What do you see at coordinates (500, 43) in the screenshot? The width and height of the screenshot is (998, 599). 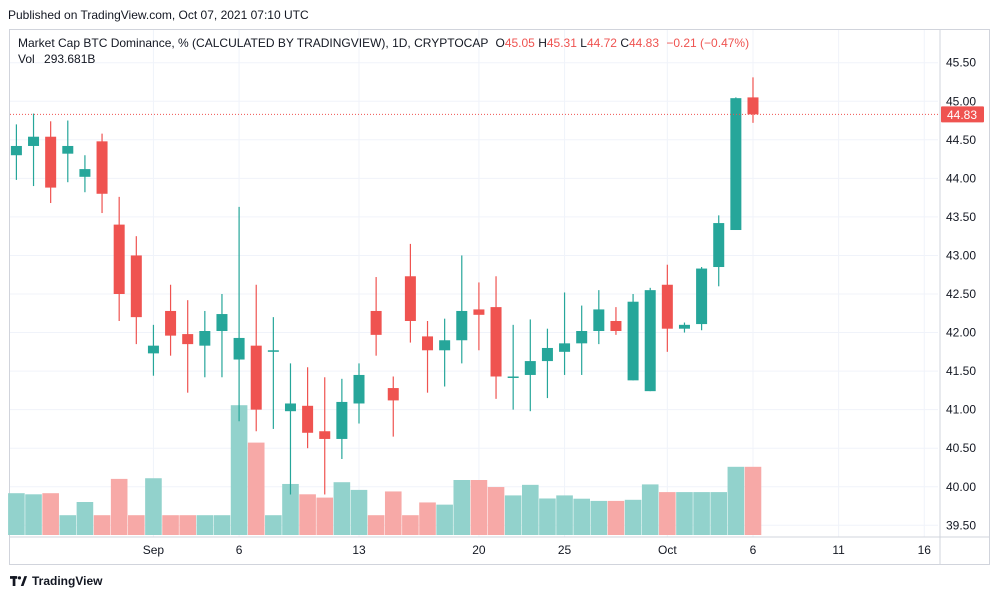 I see `open-label: O` at bounding box center [500, 43].